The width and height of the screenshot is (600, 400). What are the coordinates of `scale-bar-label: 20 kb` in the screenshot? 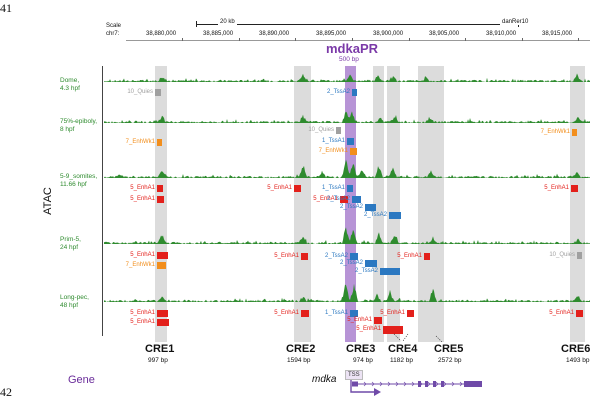 It's located at (227, 22).